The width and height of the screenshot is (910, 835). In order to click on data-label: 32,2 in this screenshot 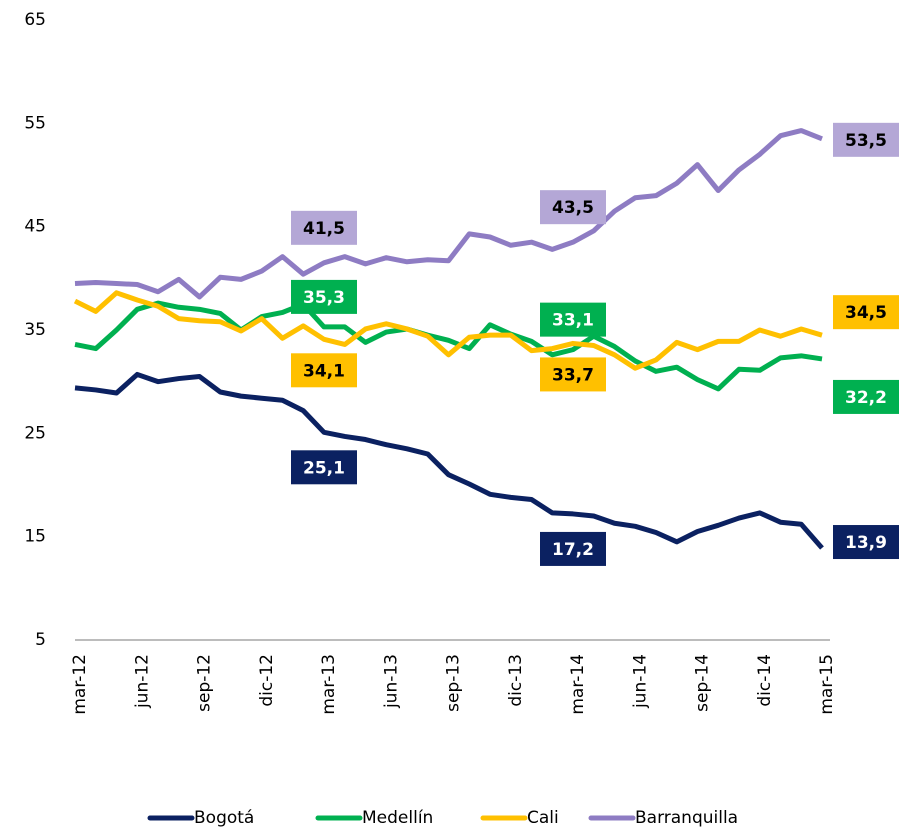, I will do `click(866, 398)`.